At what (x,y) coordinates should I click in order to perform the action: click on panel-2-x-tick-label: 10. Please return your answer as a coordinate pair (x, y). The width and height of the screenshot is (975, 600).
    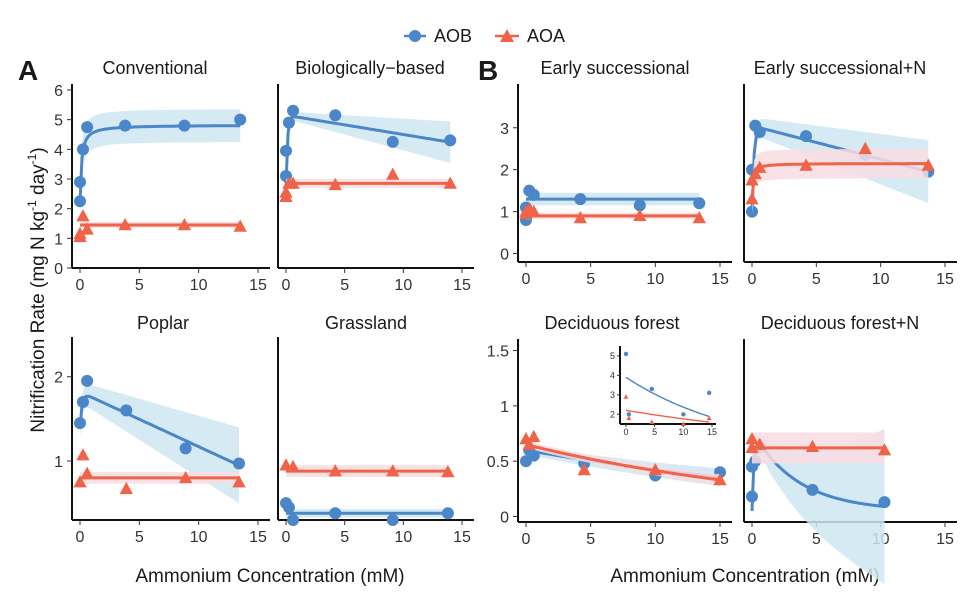
    Looking at the image, I should click on (403, 285).